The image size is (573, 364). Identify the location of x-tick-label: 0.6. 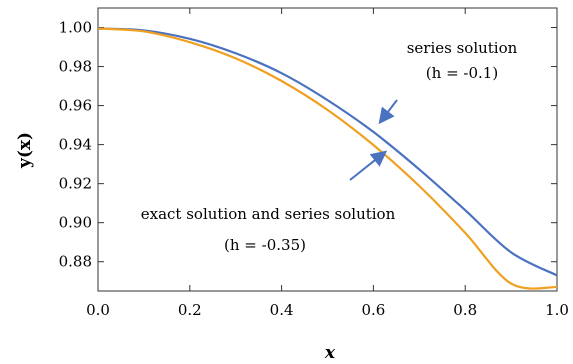
(373, 310).